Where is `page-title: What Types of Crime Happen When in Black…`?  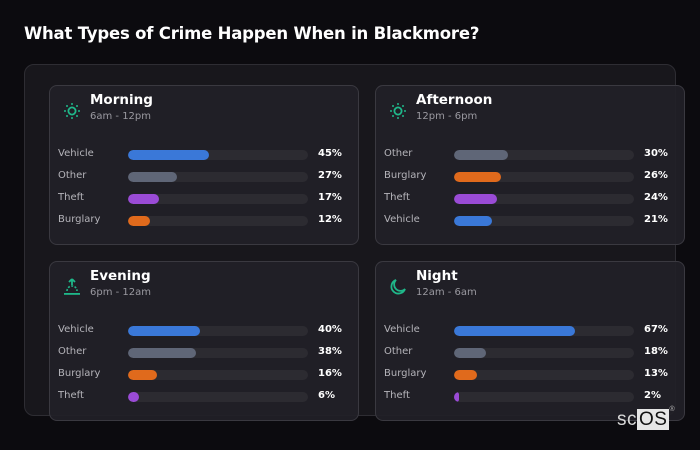 page-title: What Types of Crime Happen When in Black… is located at coordinates (252, 33).